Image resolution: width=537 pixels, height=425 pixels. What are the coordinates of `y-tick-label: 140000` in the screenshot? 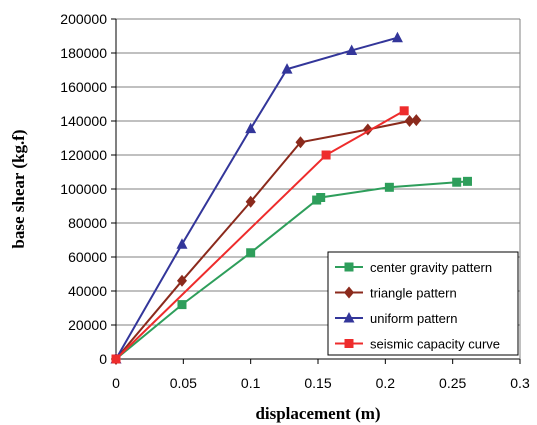 It's located at (83, 121).